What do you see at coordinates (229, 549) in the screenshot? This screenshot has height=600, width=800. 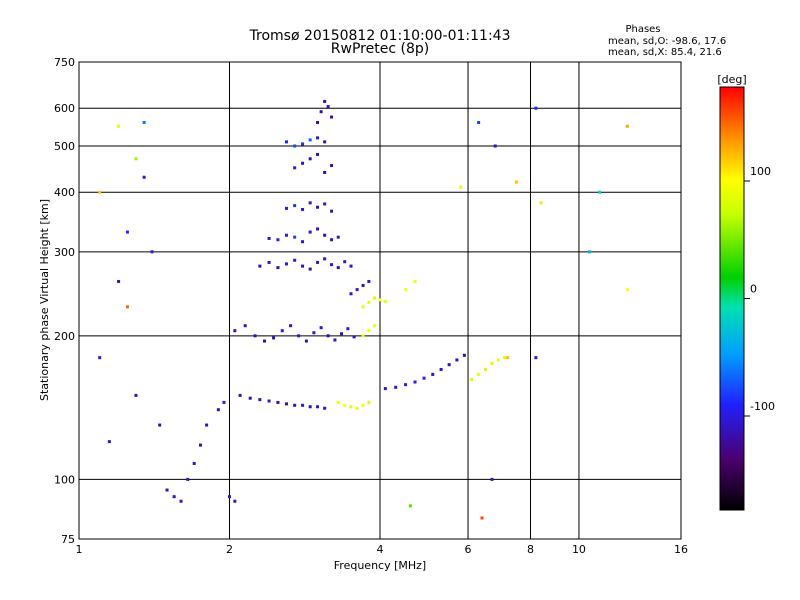 I see `x-tick-label: 2` at bounding box center [229, 549].